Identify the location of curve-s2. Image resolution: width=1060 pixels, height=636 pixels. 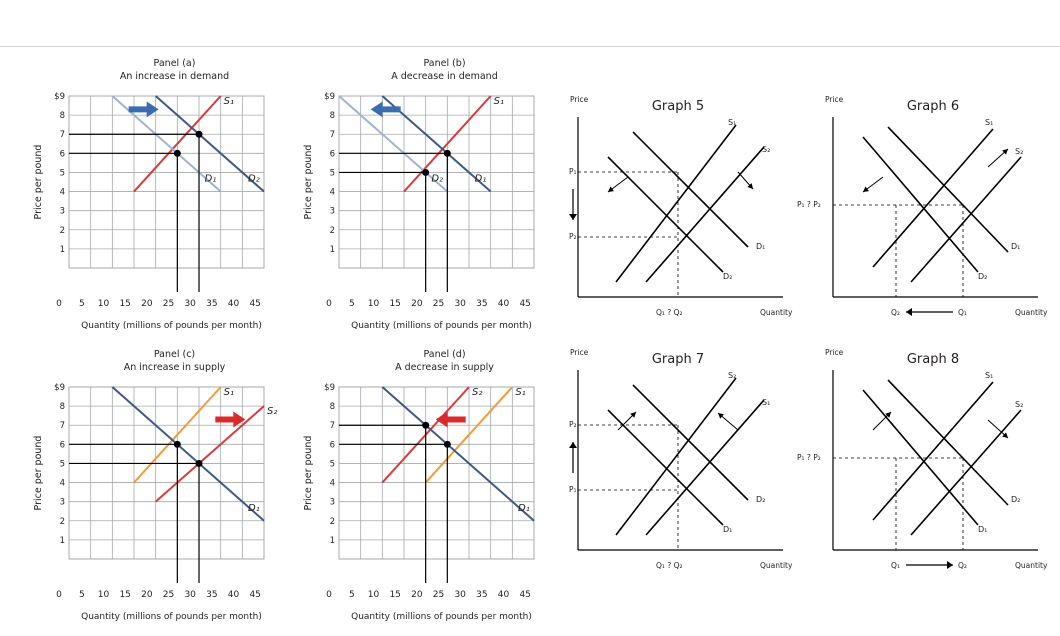
(210, 454).